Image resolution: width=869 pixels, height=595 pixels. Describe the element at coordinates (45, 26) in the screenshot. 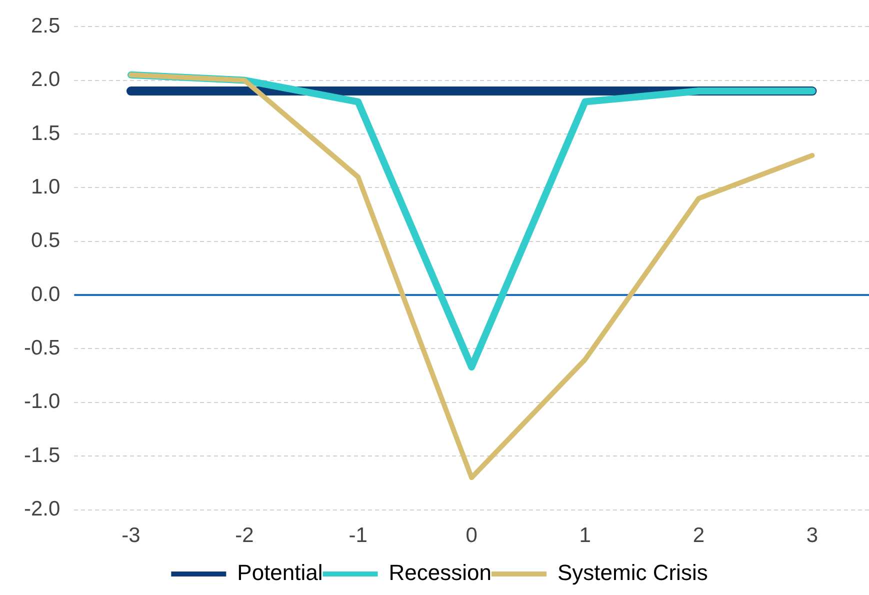

I see `y-tick-label: 2.5` at that location.